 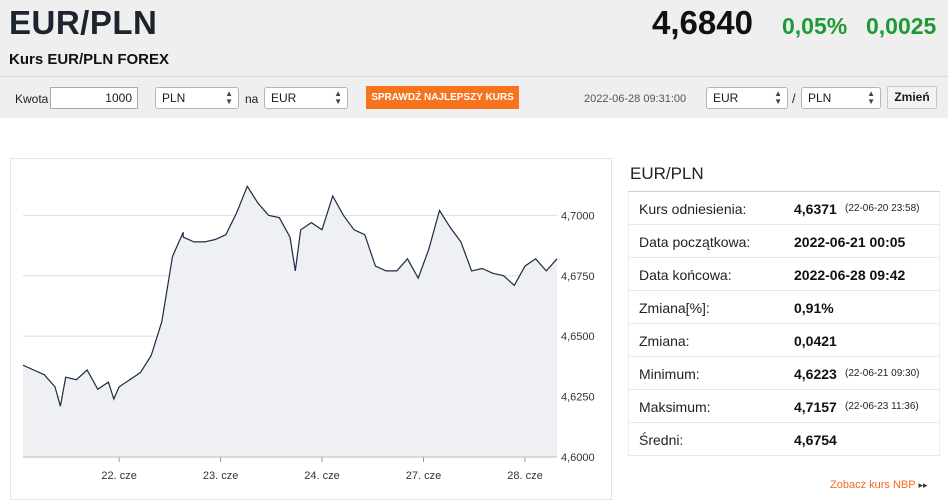 I want to click on change-percent: 0,05%, so click(x=815, y=26).